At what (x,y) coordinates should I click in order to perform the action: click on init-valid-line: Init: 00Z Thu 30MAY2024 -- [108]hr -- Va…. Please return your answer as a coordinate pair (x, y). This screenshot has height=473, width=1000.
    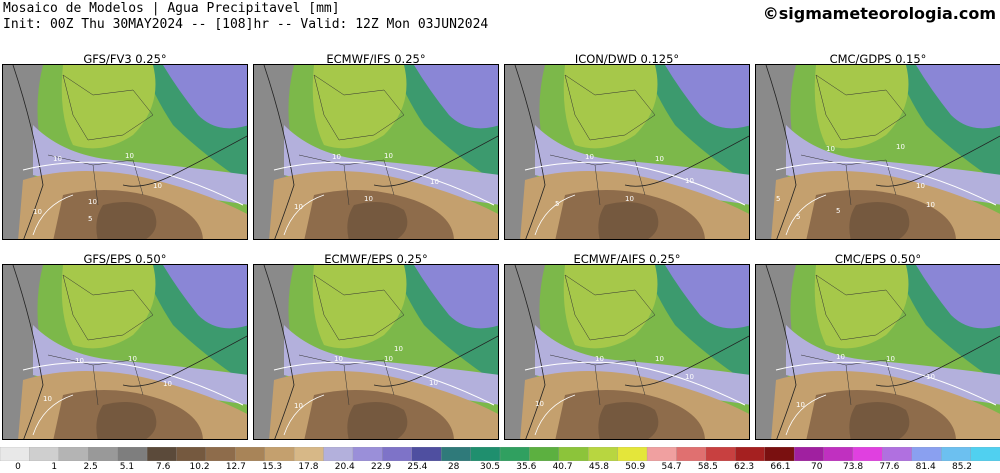
    Looking at the image, I should click on (246, 24).